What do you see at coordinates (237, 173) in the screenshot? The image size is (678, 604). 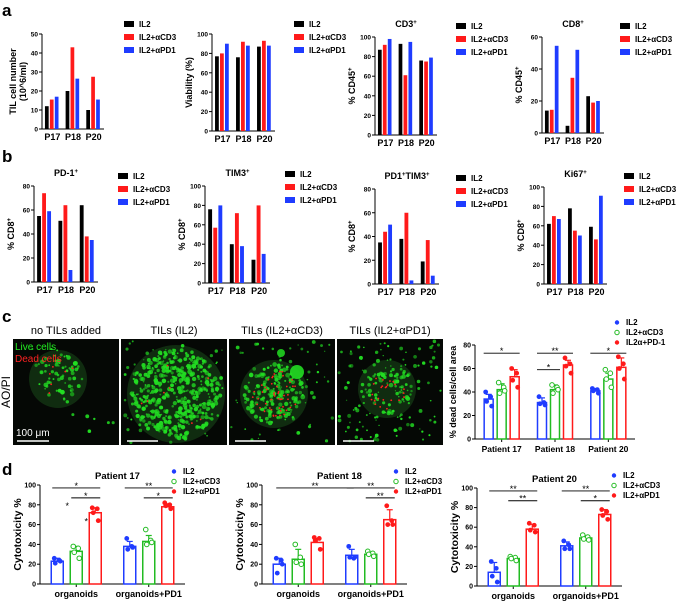 I see `chart-title: TIM3+` at bounding box center [237, 173].